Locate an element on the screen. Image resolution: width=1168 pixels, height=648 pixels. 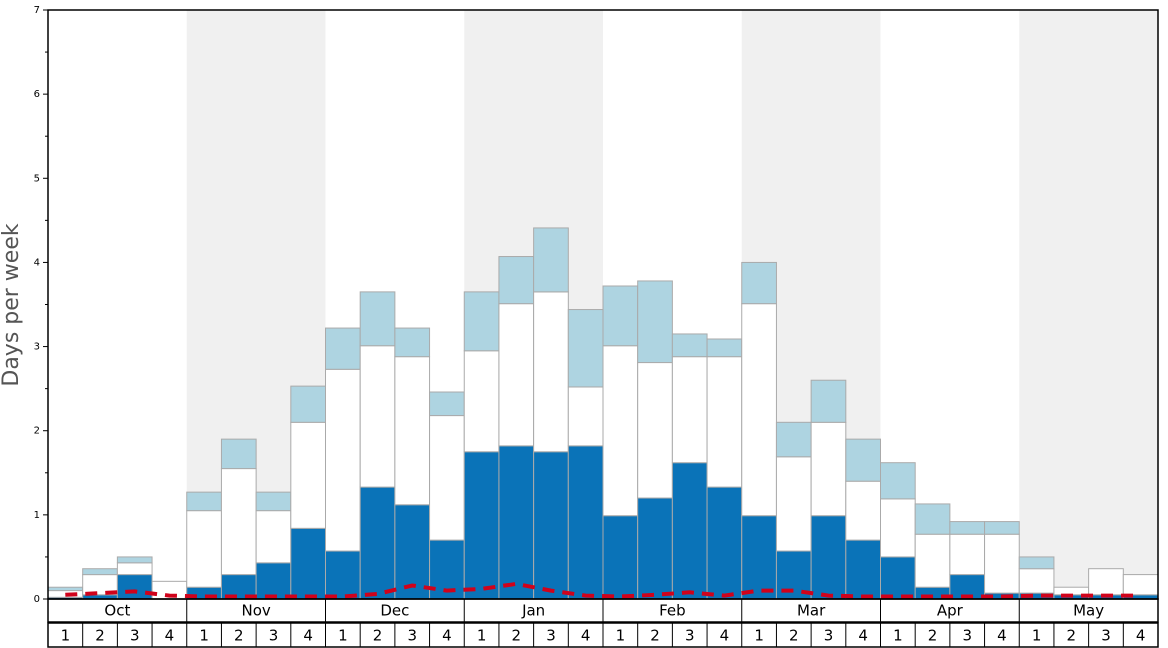
month-label: Jan is located at coordinates (533, 611).